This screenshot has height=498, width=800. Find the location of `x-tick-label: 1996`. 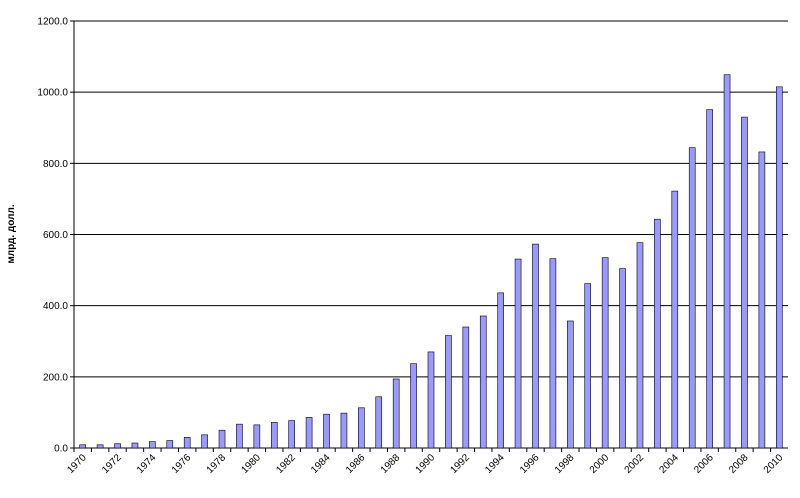

x-tick-label: 1996 is located at coordinates (530, 464).